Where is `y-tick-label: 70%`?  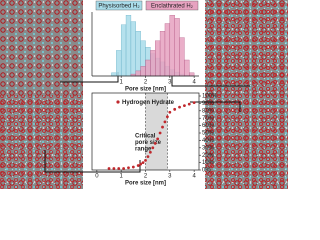 y-tick-label: 70% is located at coordinates (208, 119).